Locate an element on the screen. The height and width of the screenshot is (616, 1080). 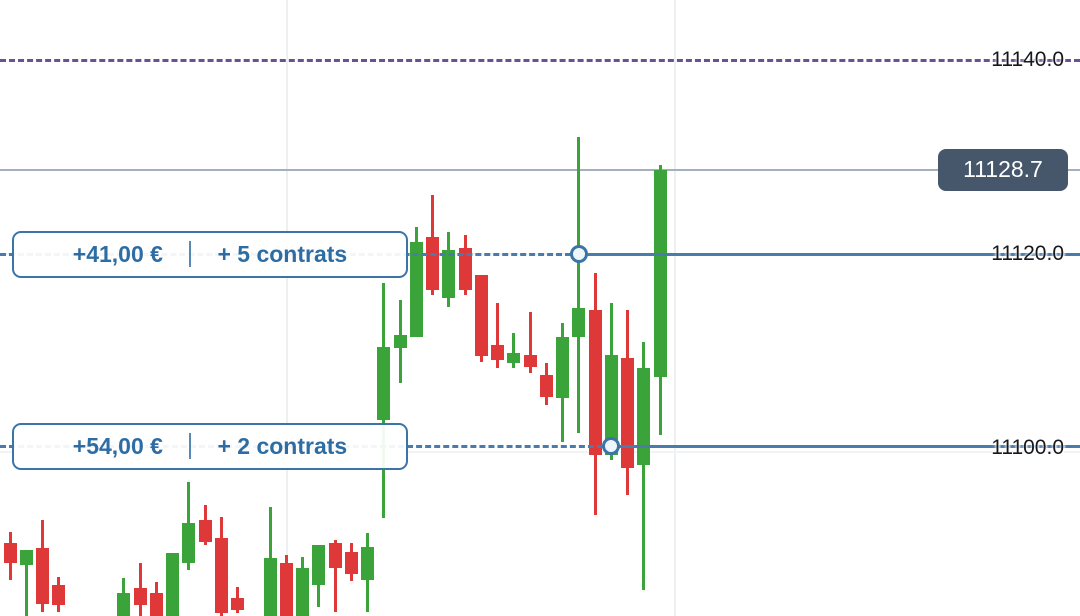
current-price-badge: 11128.7 is located at coordinates (1003, 169).